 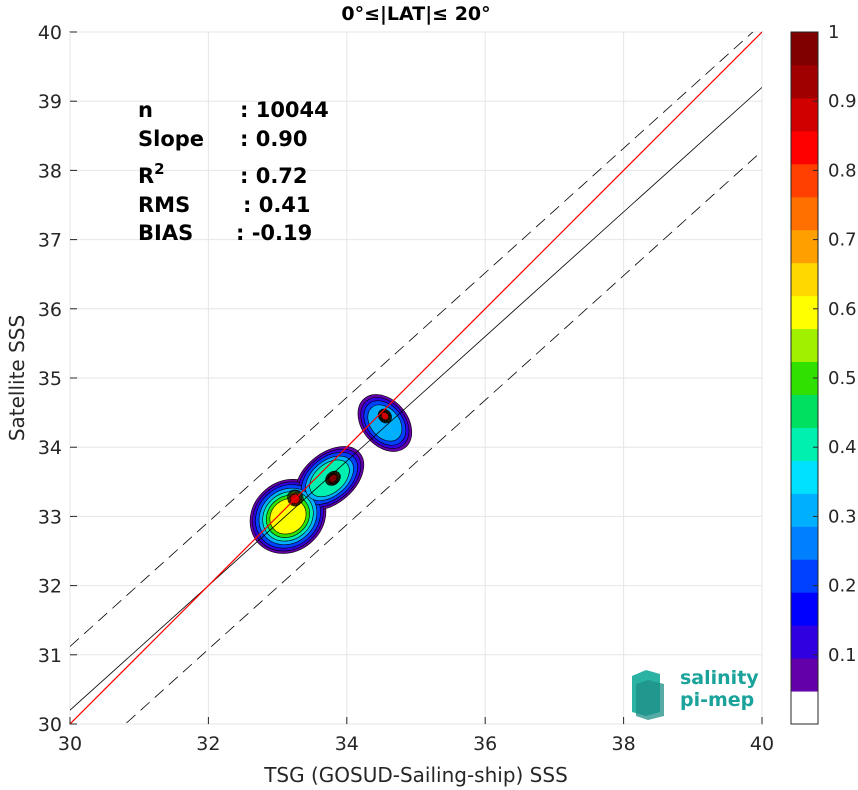 I want to click on y-axis-label: Satellite SSS, so click(x=17, y=378).